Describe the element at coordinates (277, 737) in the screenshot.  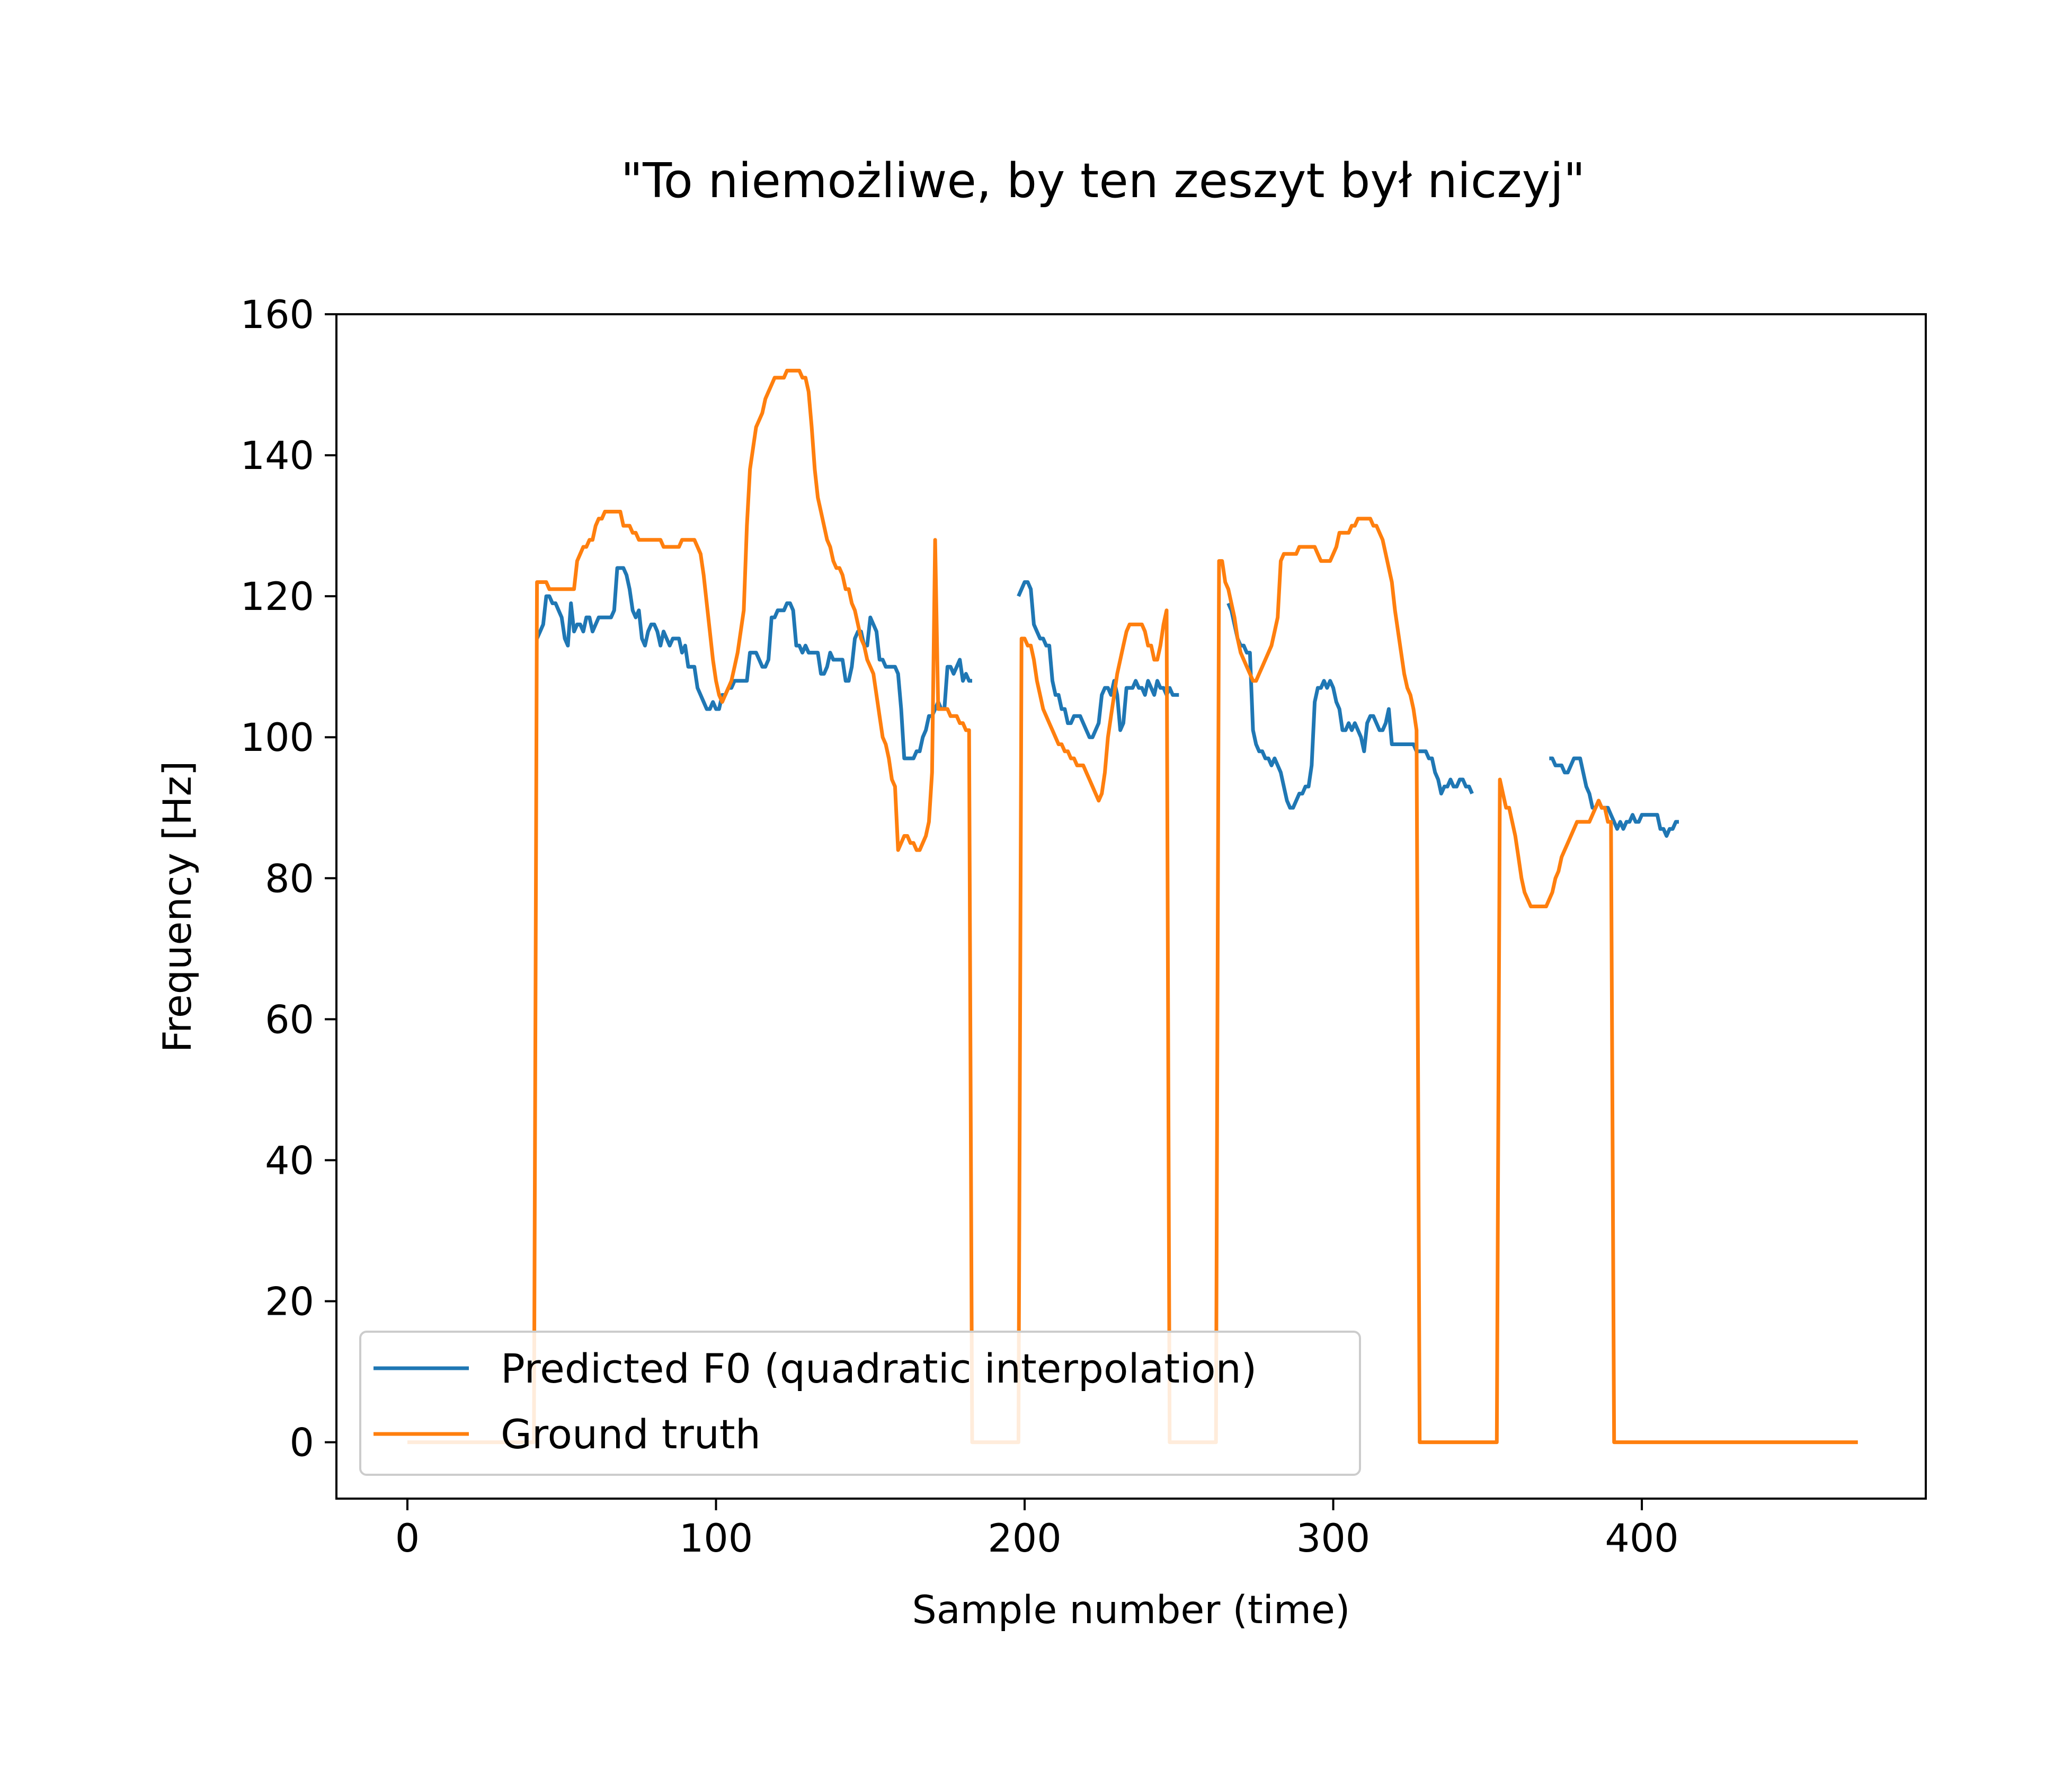
I see `y-tick-label: 100` at that location.